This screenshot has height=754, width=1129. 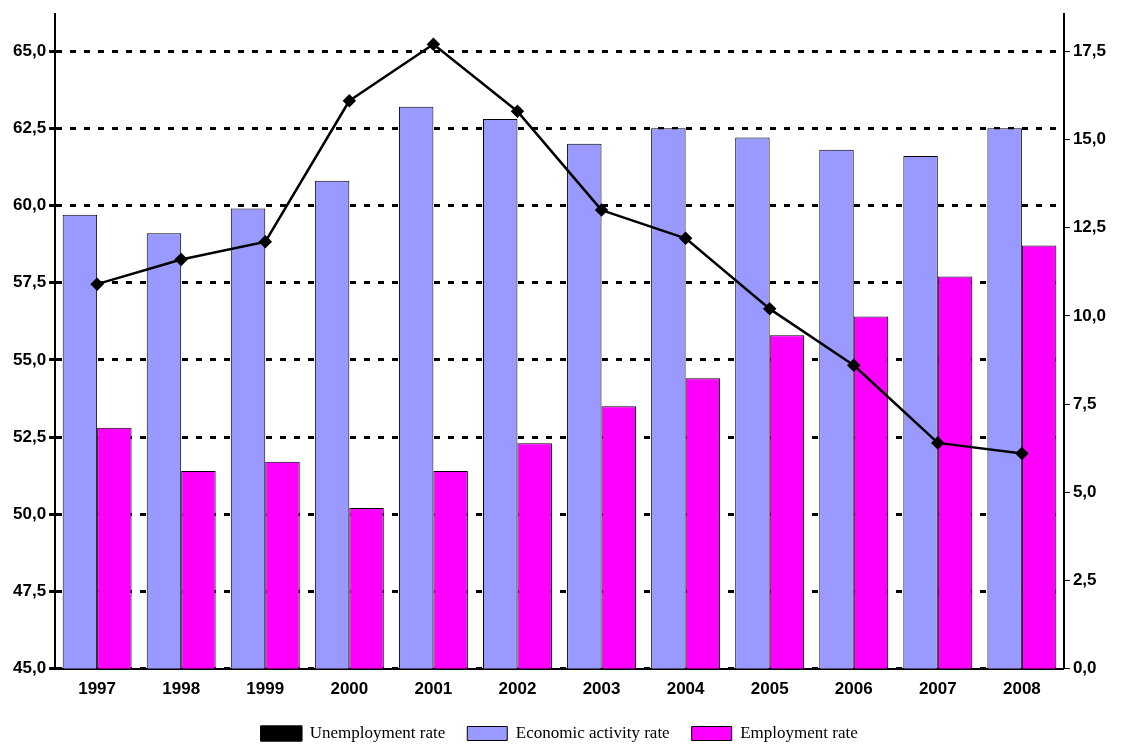 What do you see at coordinates (799, 732) in the screenshot?
I see `legend-label: Employment rate` at bounding box center [799, 732].